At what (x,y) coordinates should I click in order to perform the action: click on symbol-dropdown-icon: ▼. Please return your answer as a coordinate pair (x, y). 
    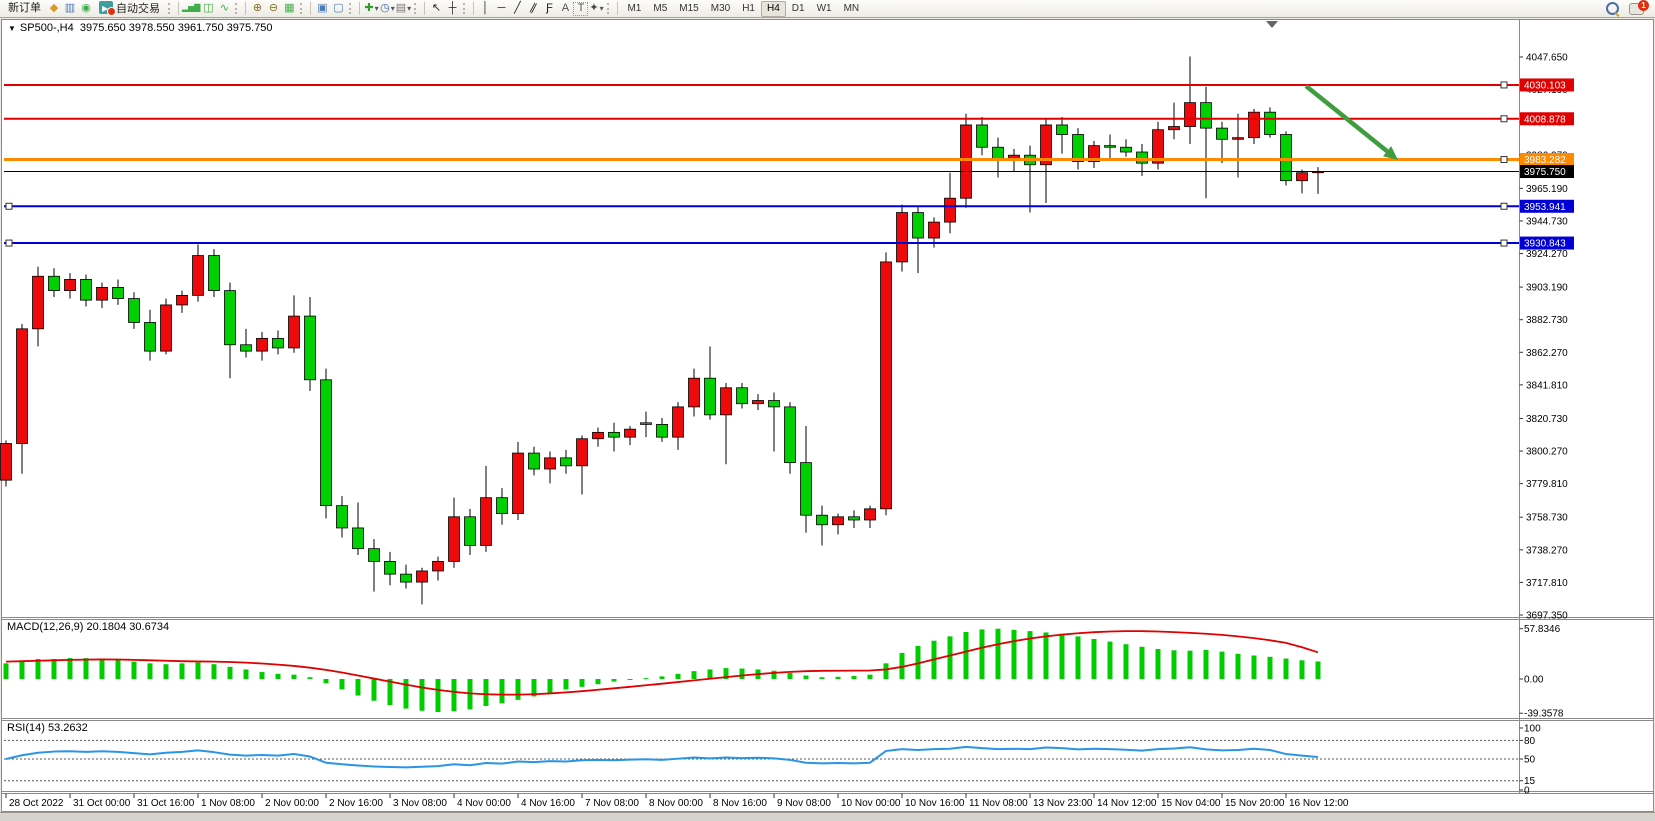
    Looking at the image, I should click on (12, 28).